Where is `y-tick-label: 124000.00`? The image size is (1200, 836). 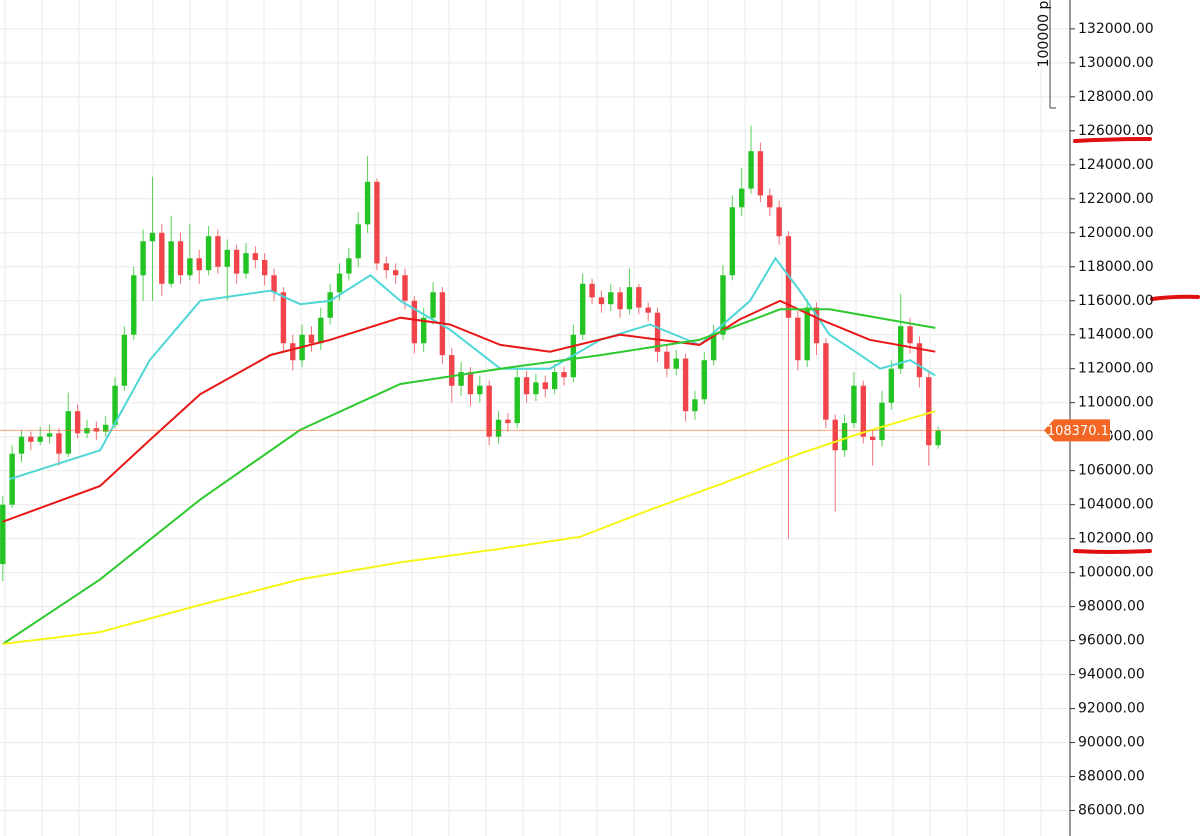 y-tick-label: 124000.00 is located at coordinates (1116, 165).